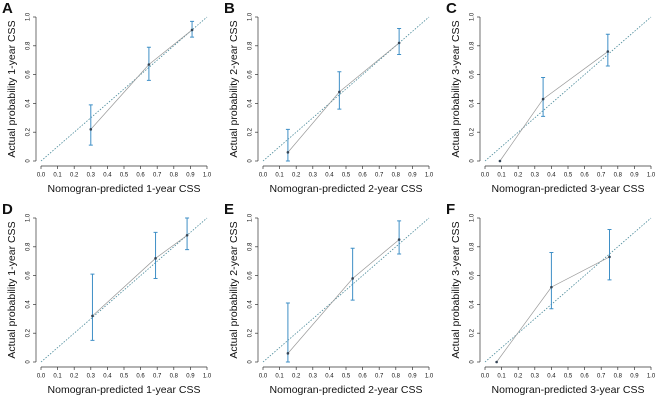 The height and width of the screenshot is (401, 666). Describe the element at coordinates (229, 8) in the screenshot. I see `panel-label: B` at that location.